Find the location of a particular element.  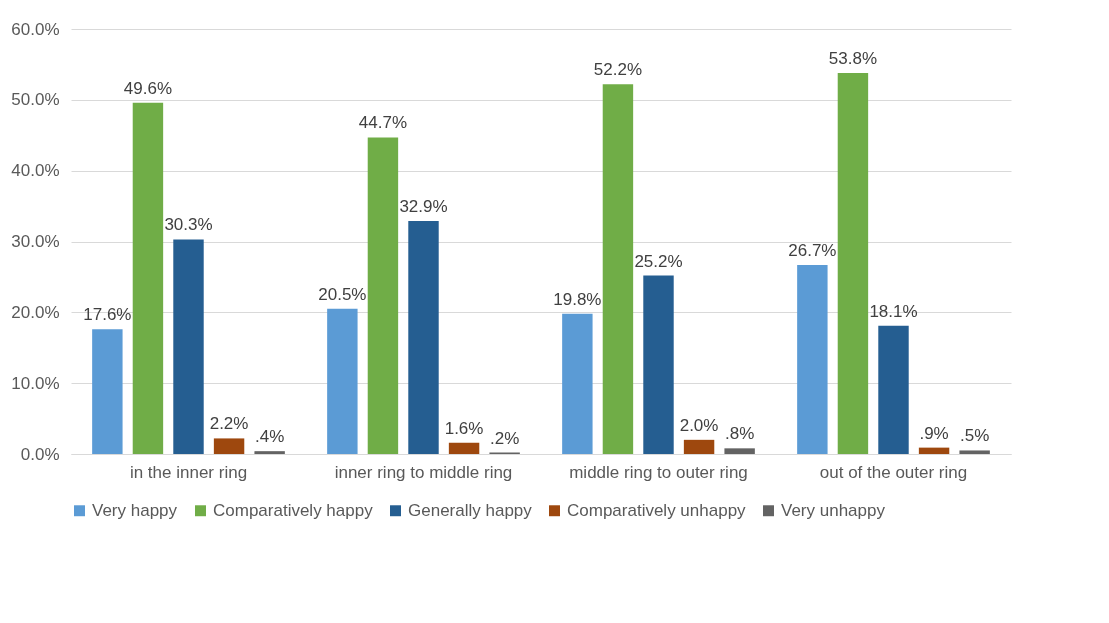

data-label: 25.2% is located at coordinates (658, 261).